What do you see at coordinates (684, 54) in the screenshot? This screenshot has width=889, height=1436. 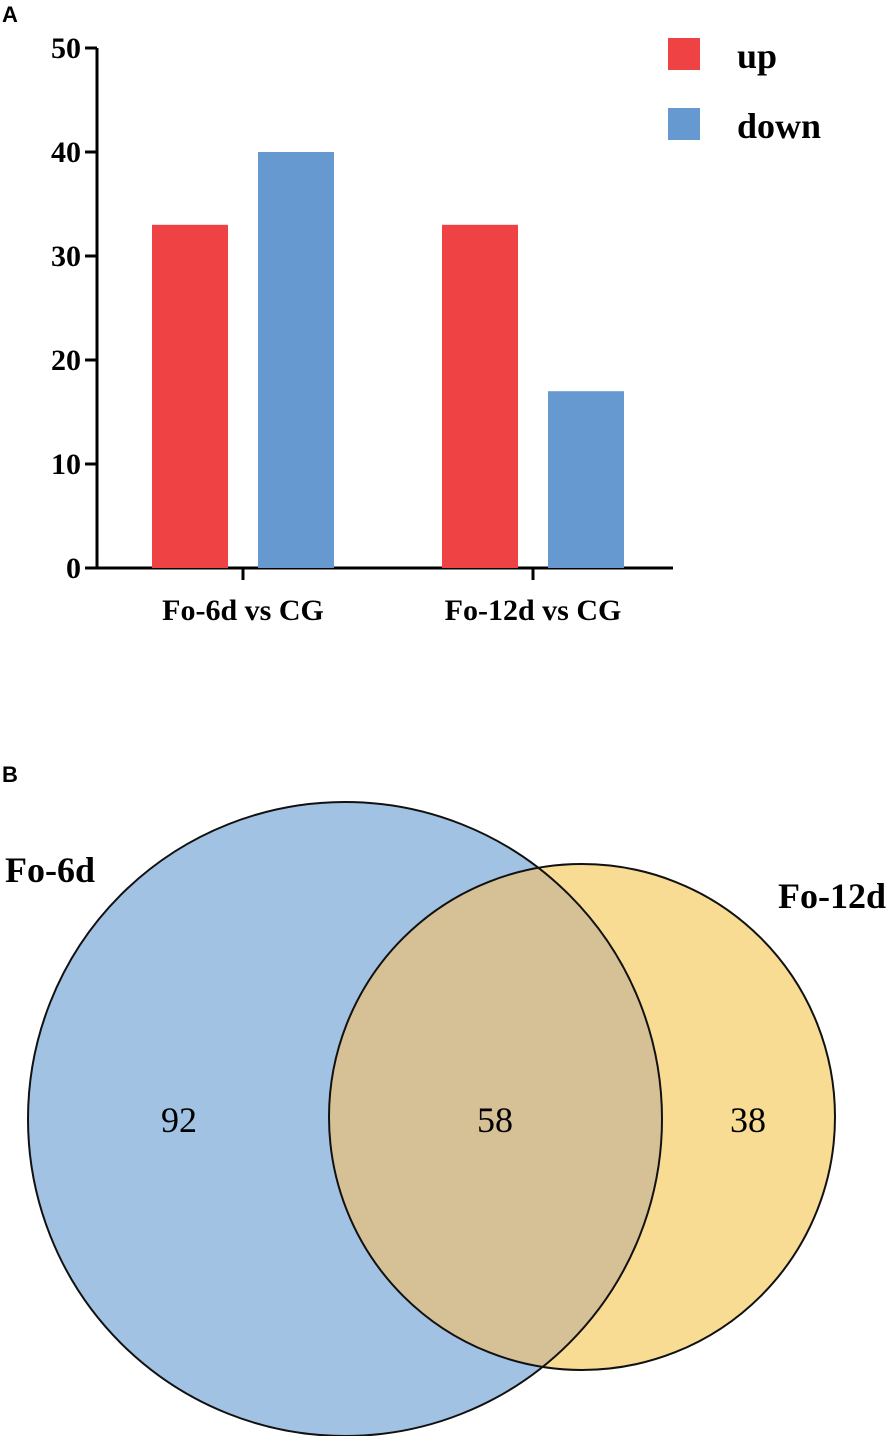 I see `legend-swatch-up` at bounding box center [684, 54].